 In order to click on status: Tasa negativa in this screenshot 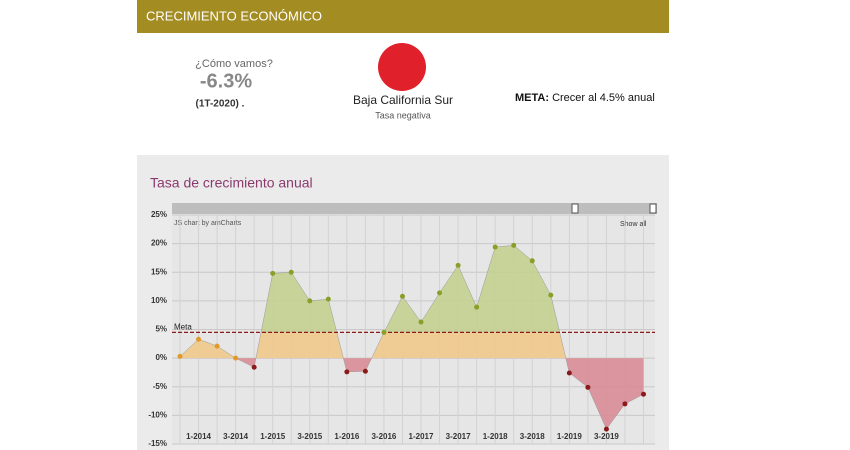, I will do `click(403, 115)`.